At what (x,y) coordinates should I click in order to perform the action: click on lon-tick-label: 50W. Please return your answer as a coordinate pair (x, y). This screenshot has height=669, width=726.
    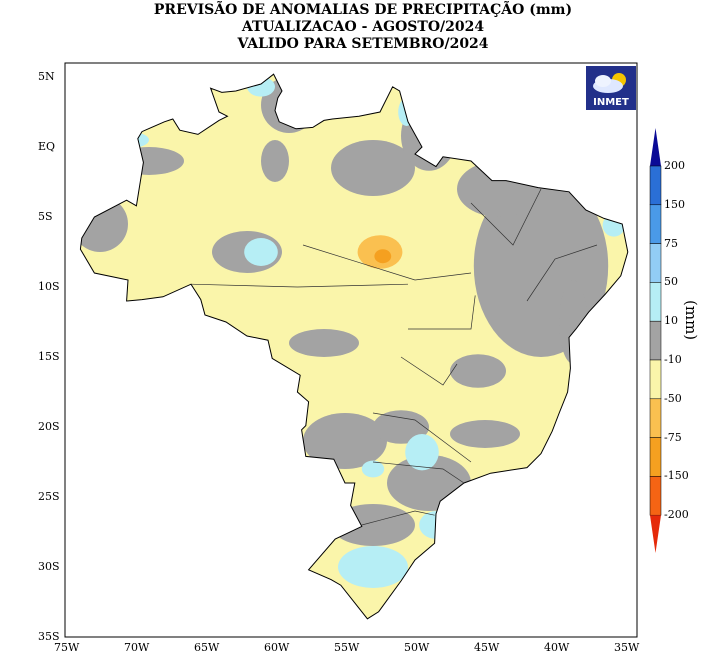
    Looking at the image, I should click on (417, 647).